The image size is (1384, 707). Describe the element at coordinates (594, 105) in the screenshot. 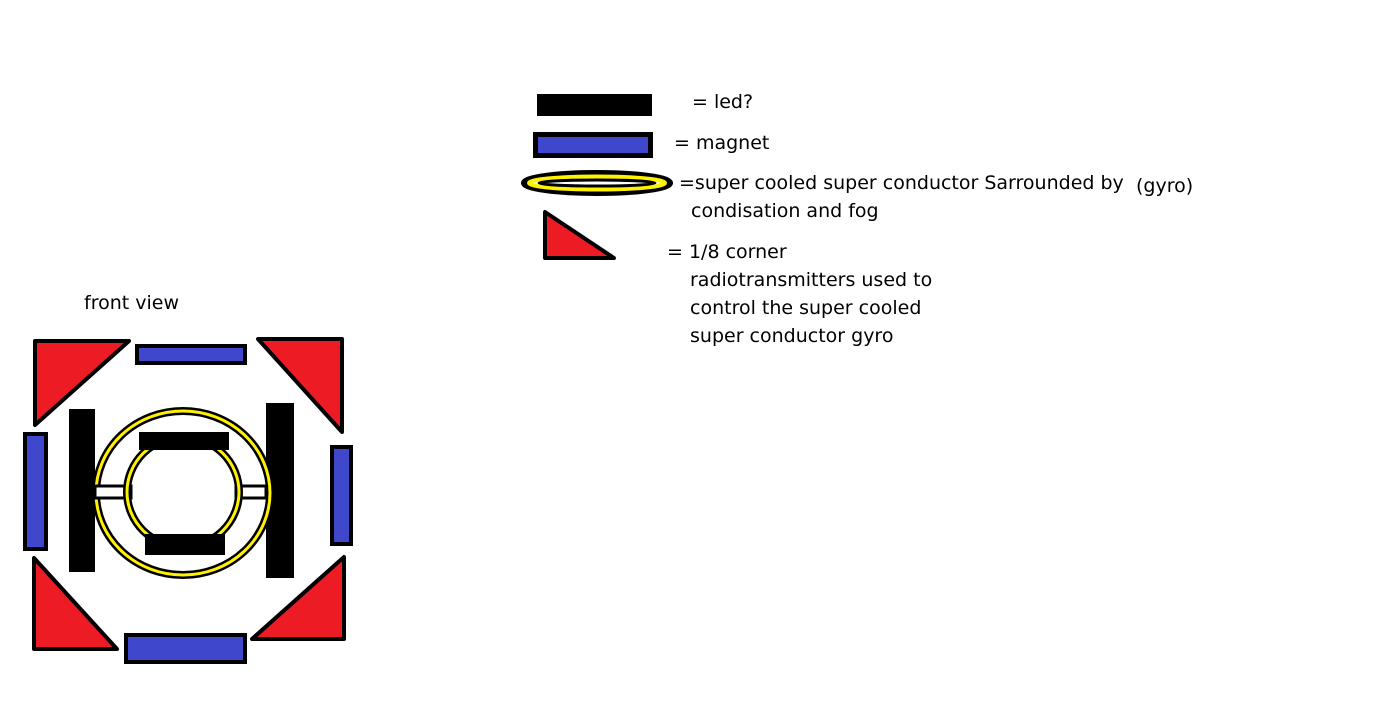

I see `legend-led-swatch` at that location.